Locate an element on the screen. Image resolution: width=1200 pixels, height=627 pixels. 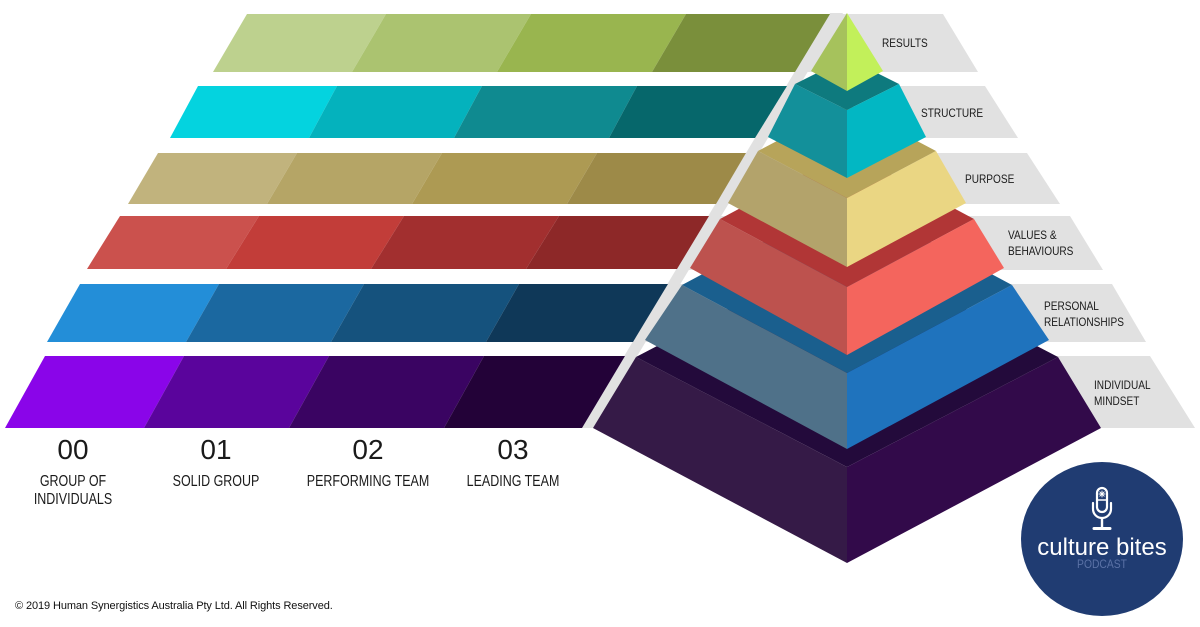
bar-row-results is located at coordinates (521, 43).